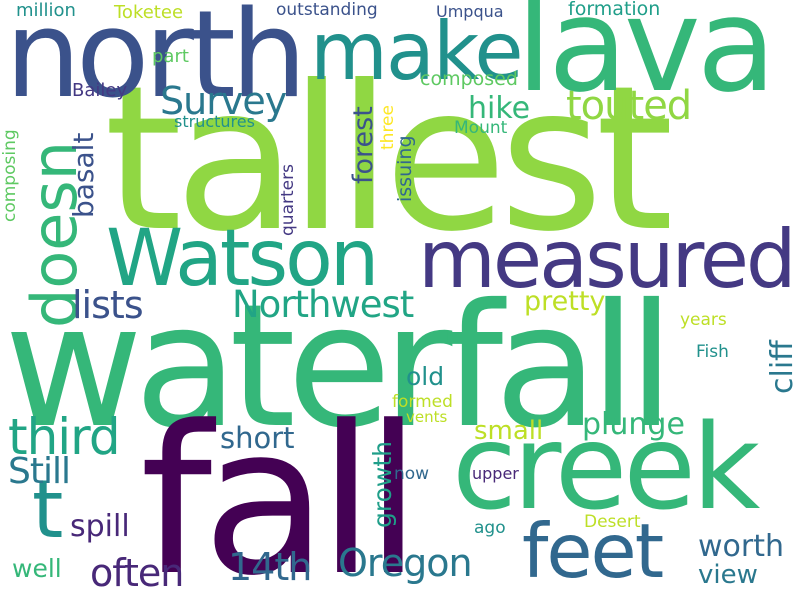 The width and height of the screenshot is (800, 600). I want to click on word-touted: touted, so click(629, 106).